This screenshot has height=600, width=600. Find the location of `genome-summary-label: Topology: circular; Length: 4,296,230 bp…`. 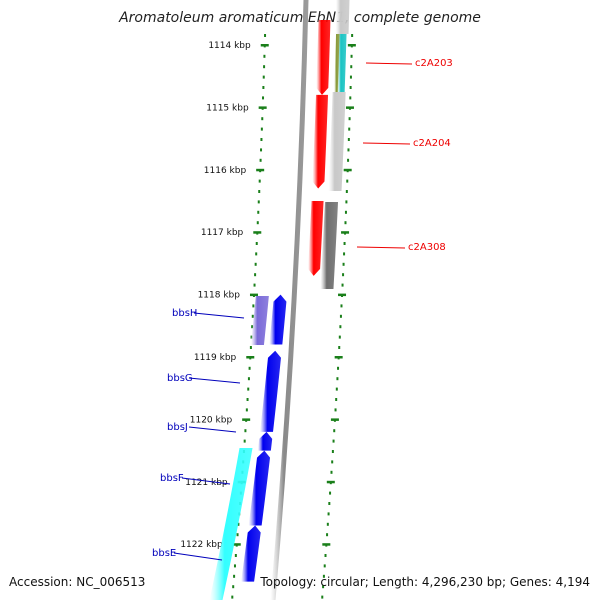

genome-summary-label: Topology: circular; Length: 4,296,230 bp… is located at coordinates (425, 582).